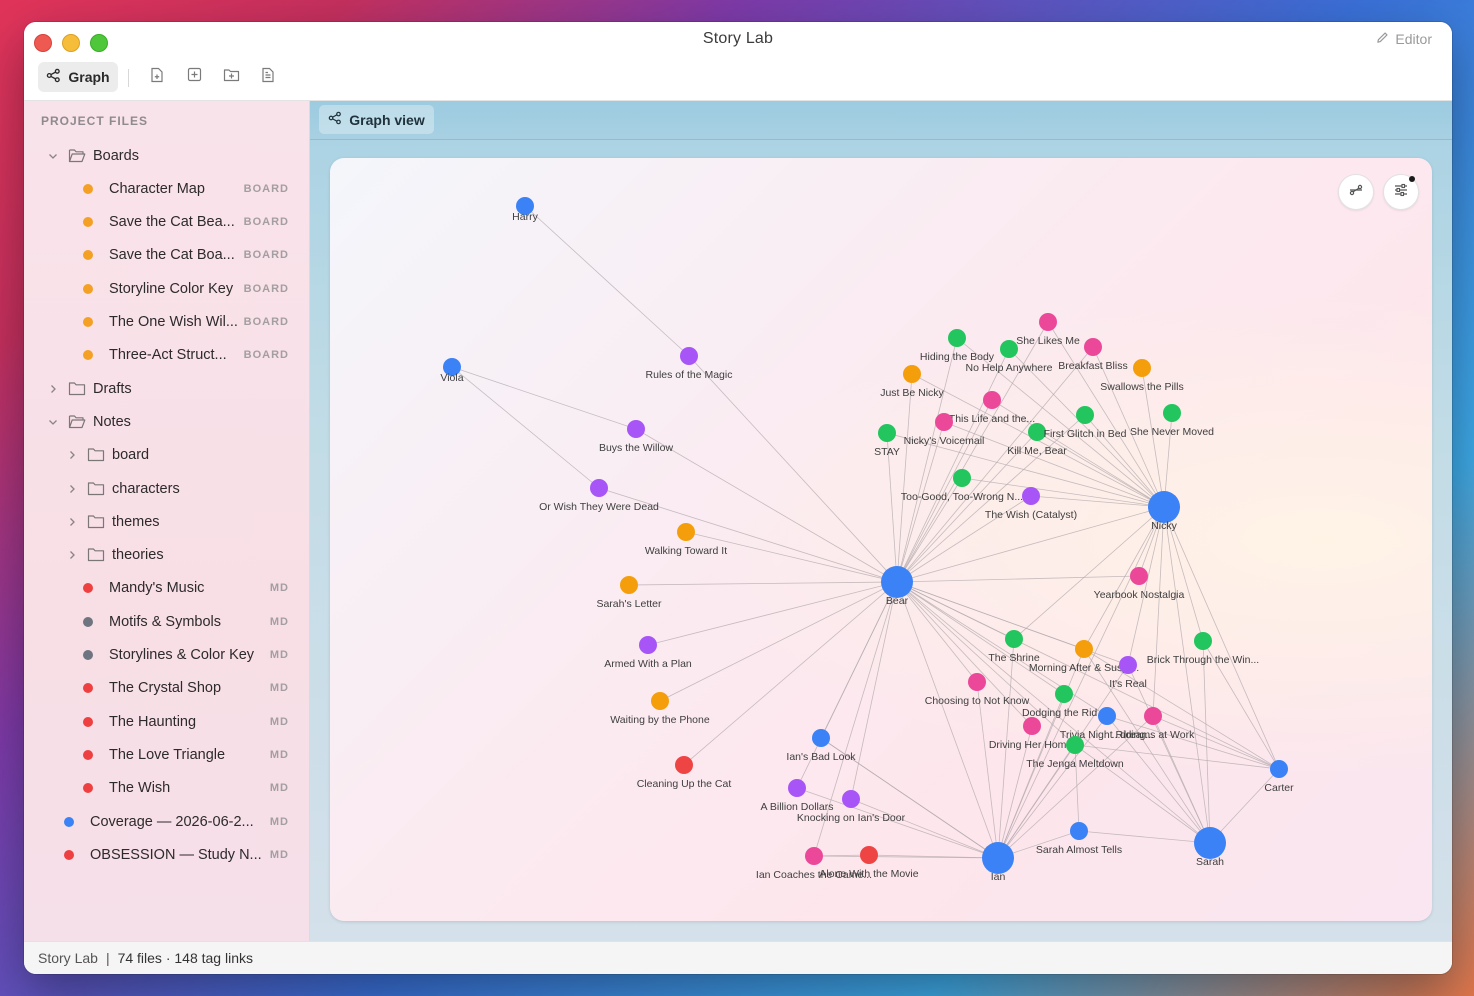 The height and width of the screenshot is (996, 1474). I want to click on file-row: OBSESSION — Study N... MD, so click(166, 854).